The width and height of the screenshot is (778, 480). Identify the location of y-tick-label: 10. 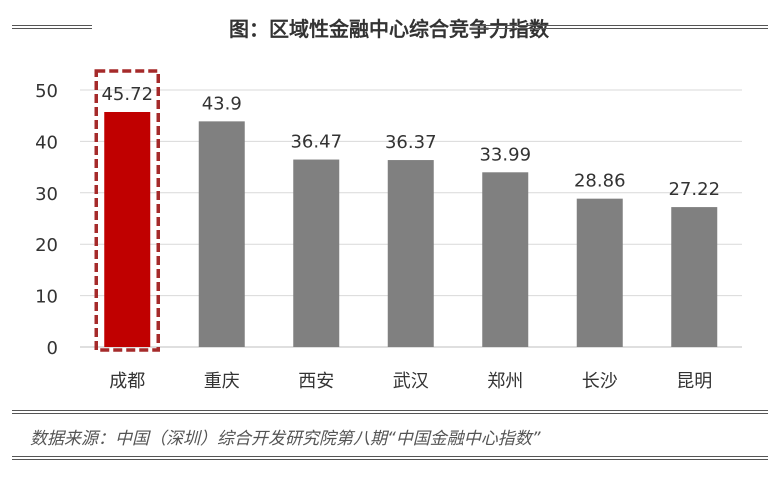
(46, 297).